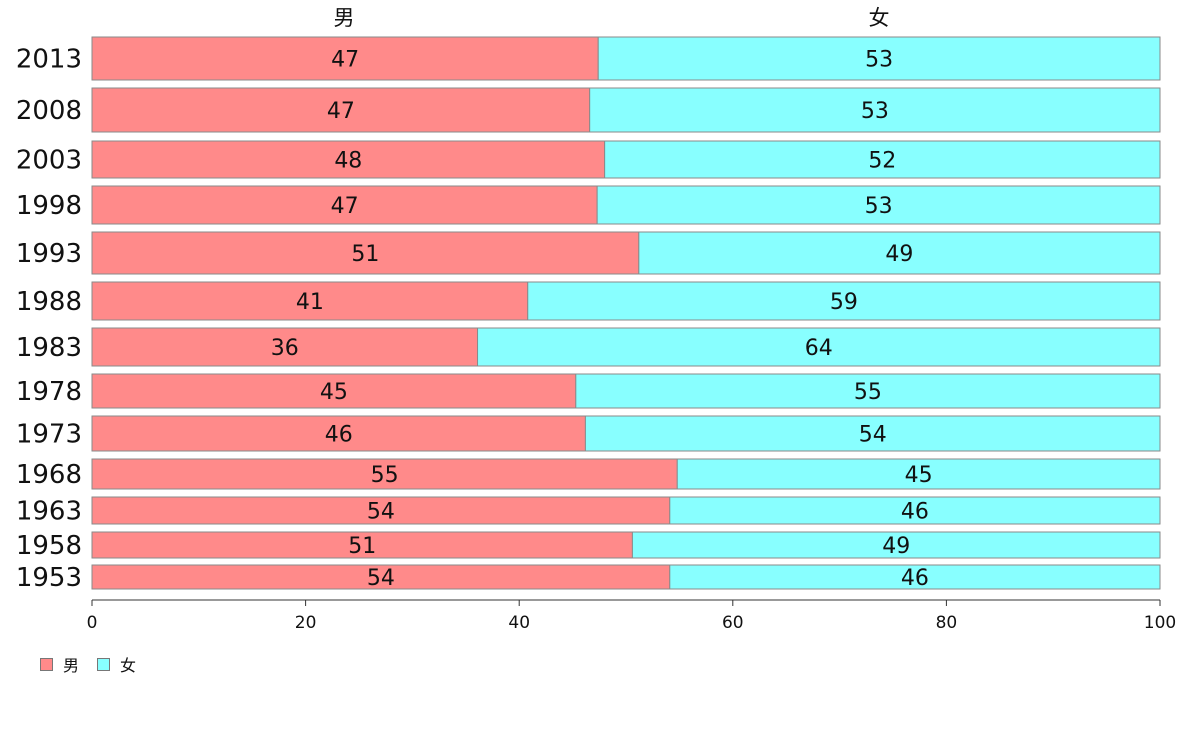  What do you see at coordinates (49, 435) in the screenshot?
I see `year-label: 1973` at bounding box center [49, 435].